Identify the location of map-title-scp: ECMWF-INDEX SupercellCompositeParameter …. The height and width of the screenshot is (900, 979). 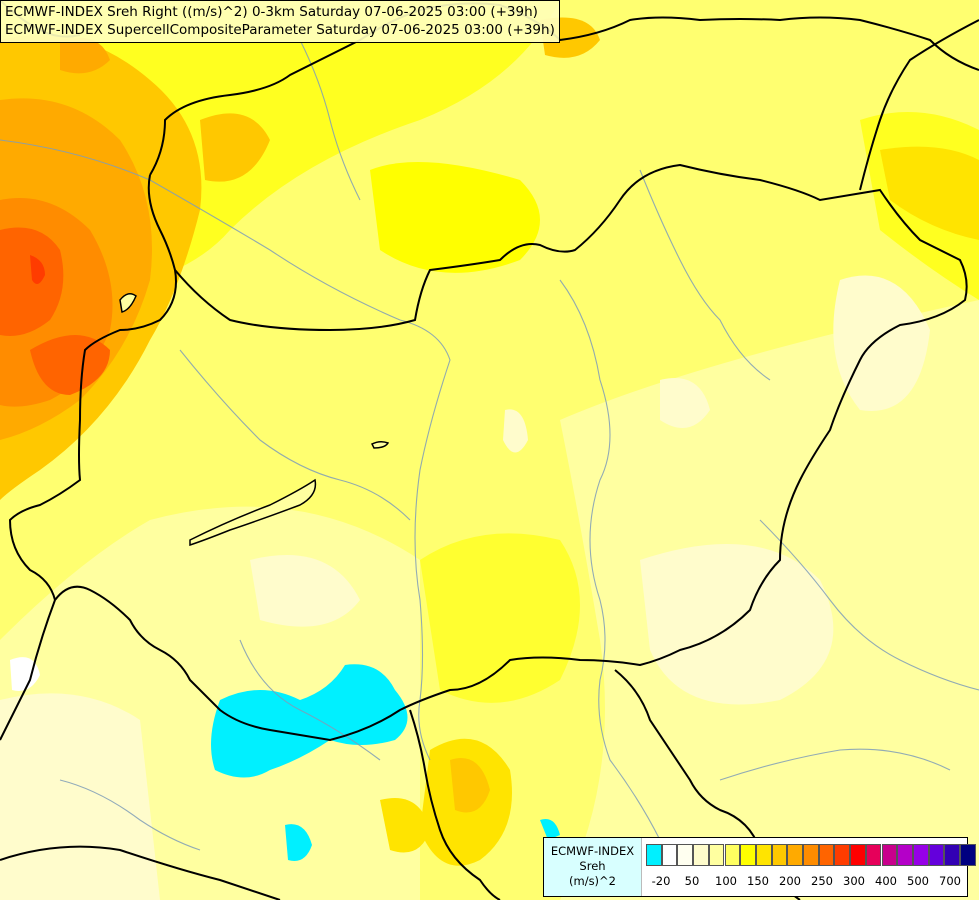
(280, 30).